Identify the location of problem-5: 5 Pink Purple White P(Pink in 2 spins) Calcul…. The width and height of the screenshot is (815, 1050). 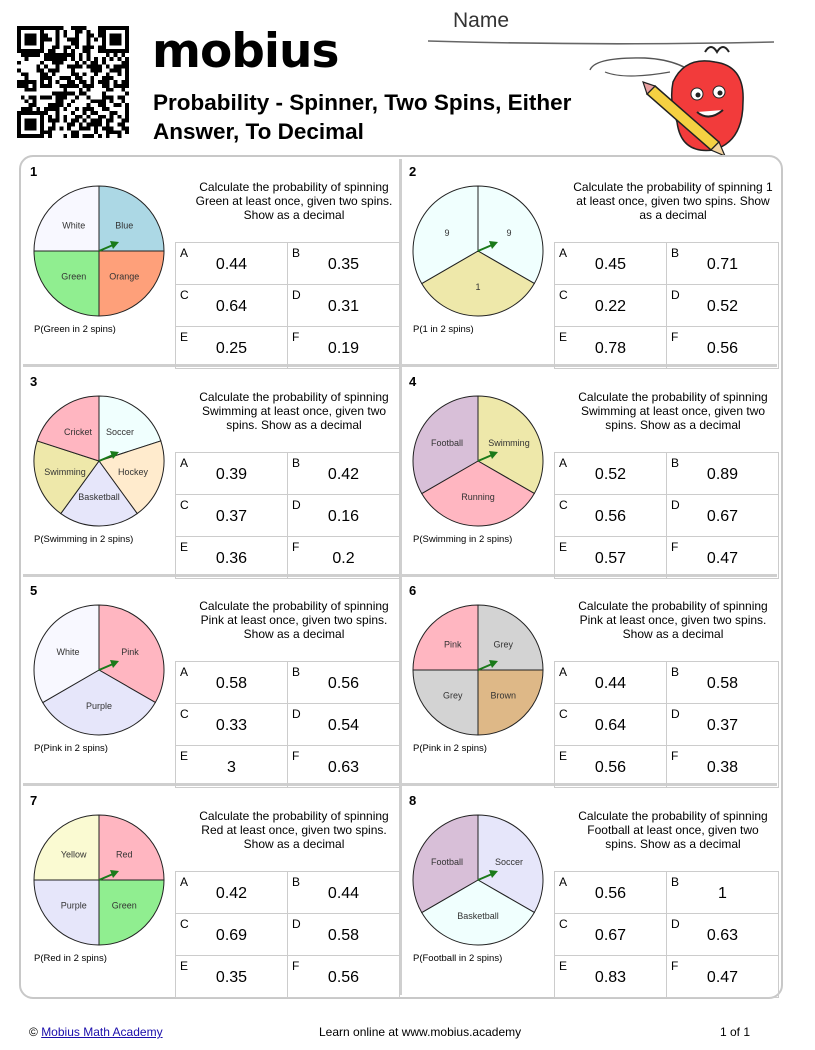
(211, 683).